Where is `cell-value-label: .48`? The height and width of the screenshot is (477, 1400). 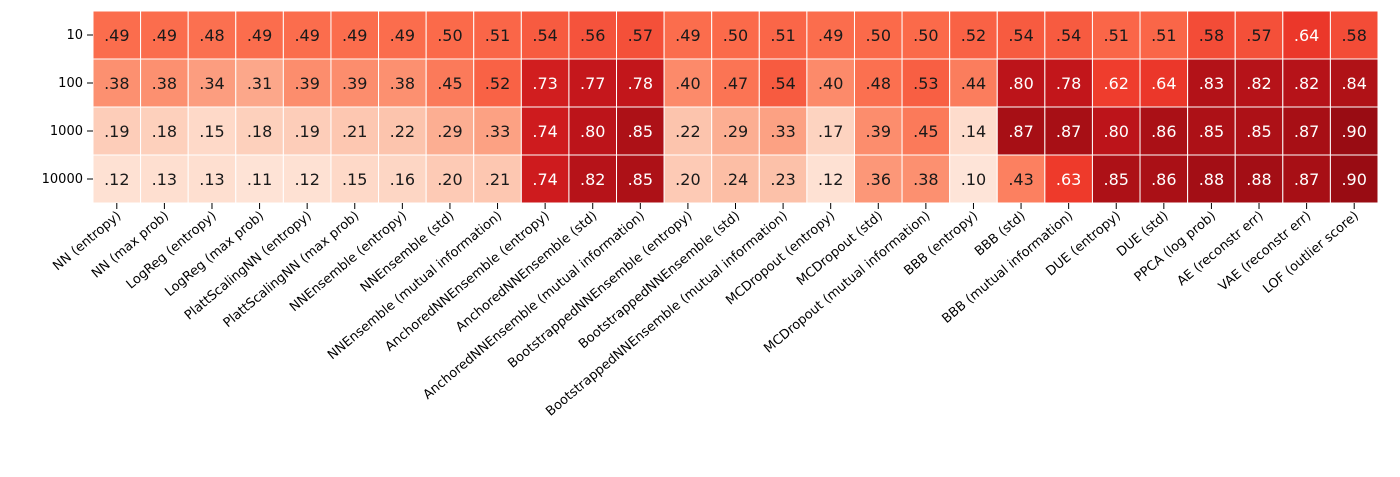
cell-value-label: .48 is located at coordinates (878, 83).